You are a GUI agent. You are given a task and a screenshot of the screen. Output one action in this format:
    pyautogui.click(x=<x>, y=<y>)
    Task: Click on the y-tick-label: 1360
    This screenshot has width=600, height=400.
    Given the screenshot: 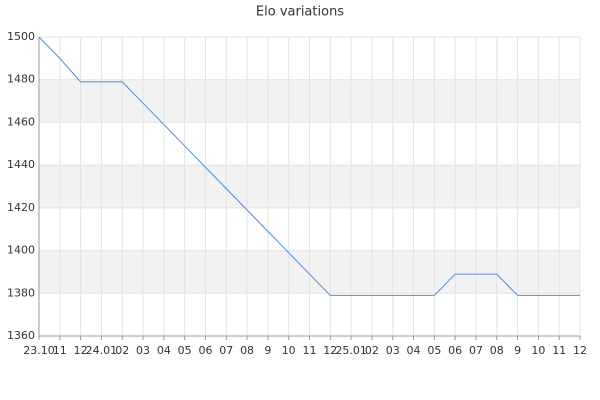 What is the action you would take?
    pyautogui.click(x=21, y=335)
    